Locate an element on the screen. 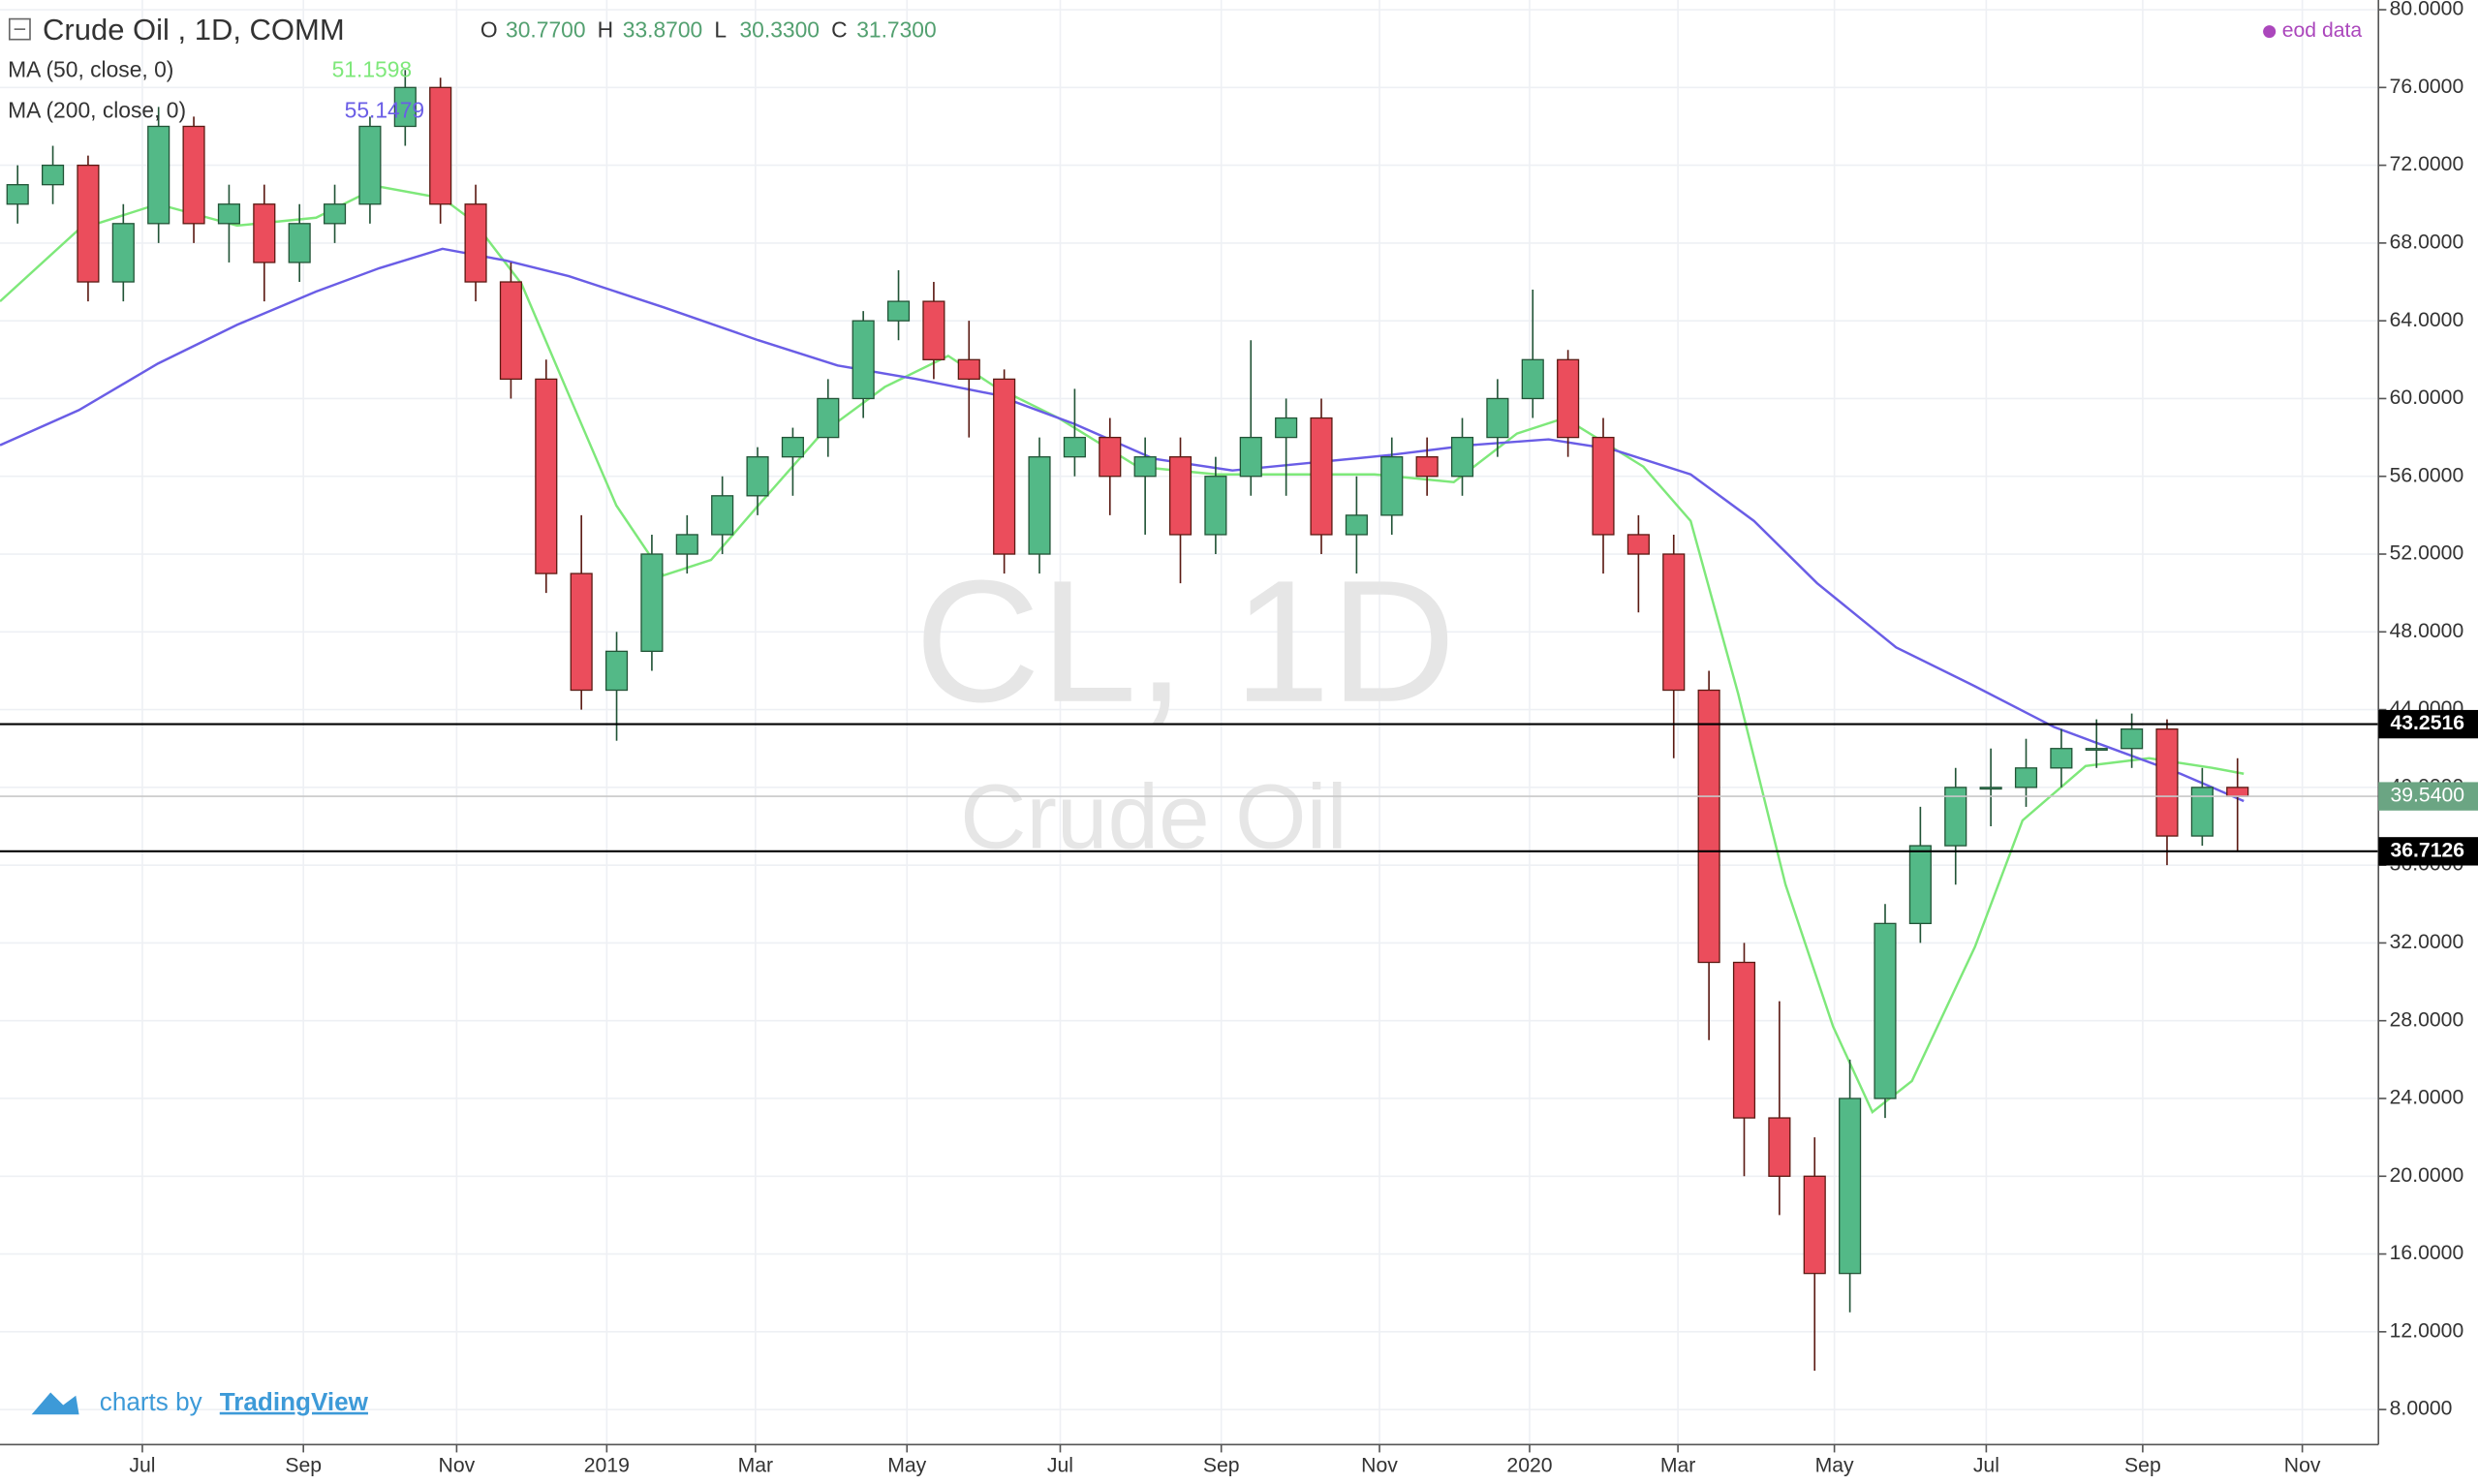 The height and width of the screenshot is (1484, 2478). ma50-legend-value: 51.1598 is located at coordinates (372, 68).